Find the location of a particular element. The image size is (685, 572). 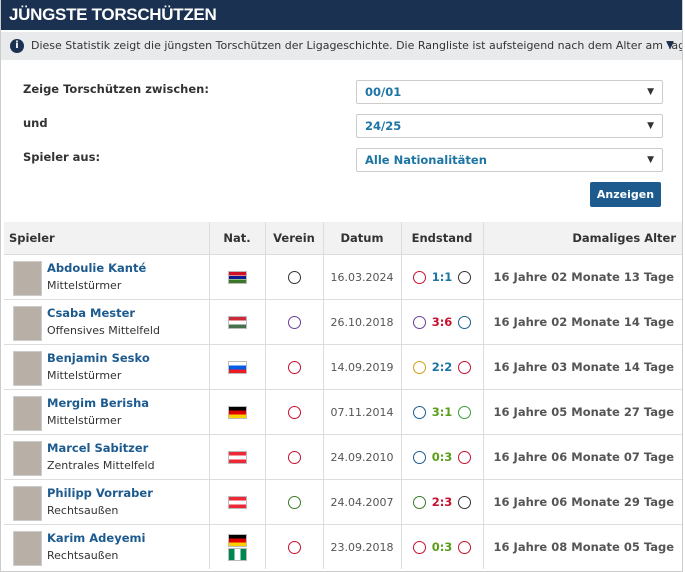

player-name: Benjamin Sesko is located at coordinates (98, 358).